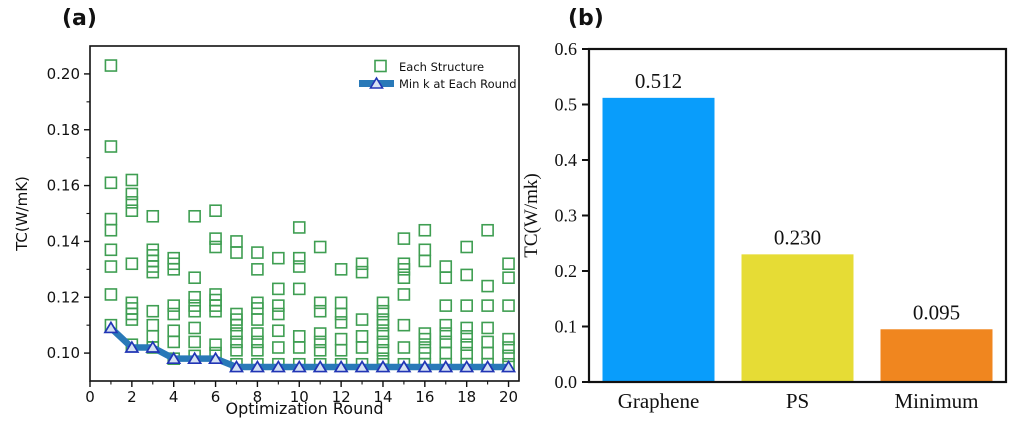  What do you see at coordinates (63, 297) in the screenshot?
I see `svg-text: 0.12` at bounding box center [63, 297].